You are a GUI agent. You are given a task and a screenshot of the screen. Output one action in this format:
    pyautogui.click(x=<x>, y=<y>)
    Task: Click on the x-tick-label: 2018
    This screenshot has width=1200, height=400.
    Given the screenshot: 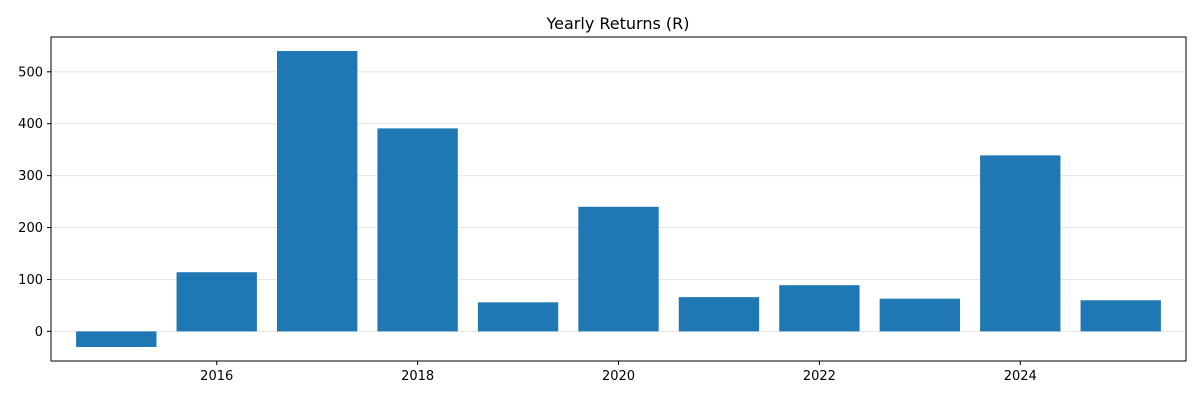 What is the action you would take?
    pyautogui.click(x=417, y=376)
    